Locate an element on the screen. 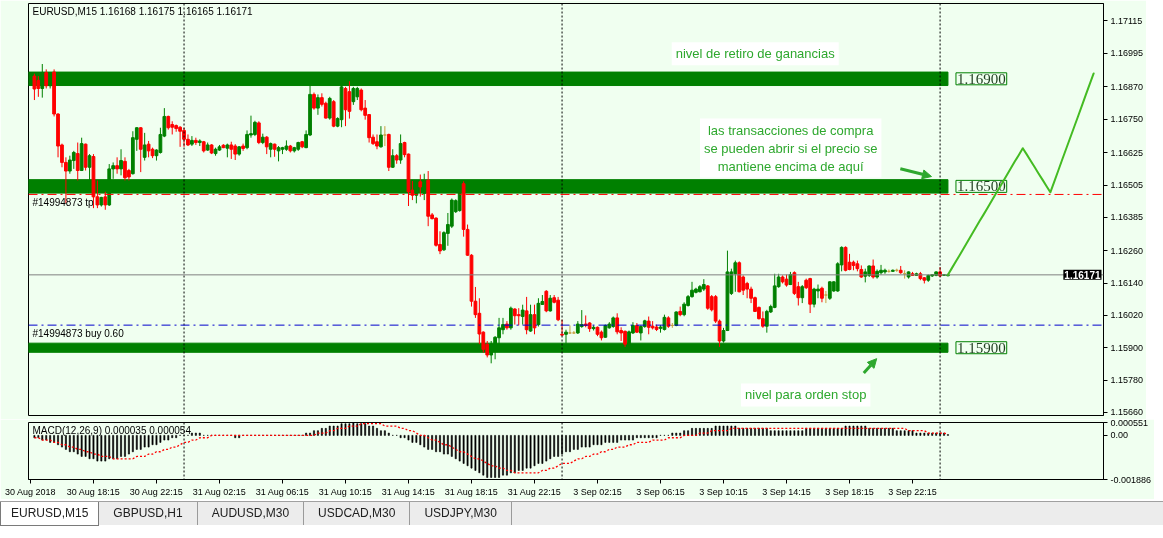 The image size is (1163, 538). y-tick-label: 1.16750 is located at coordinates (1127, 119).